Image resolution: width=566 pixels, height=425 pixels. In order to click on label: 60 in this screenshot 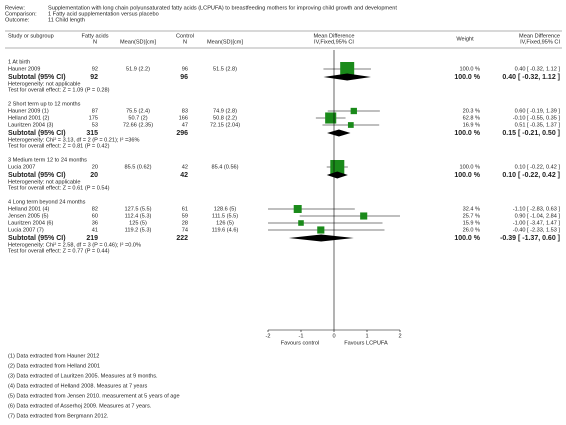, I will do `click(95, 216)`.